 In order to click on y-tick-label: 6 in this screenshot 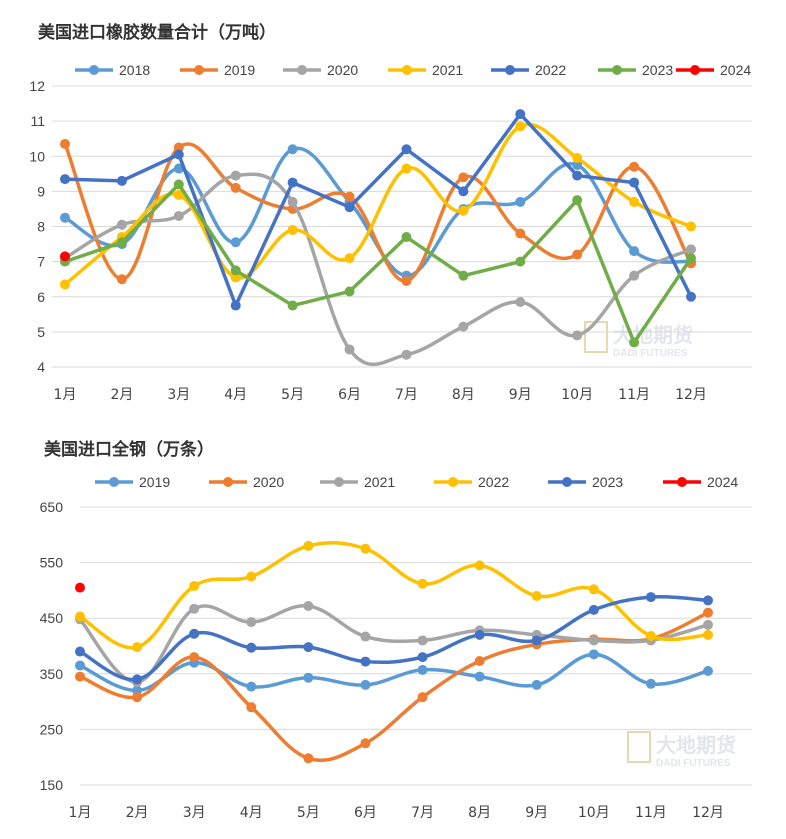, I will do `click(41, 297)`.